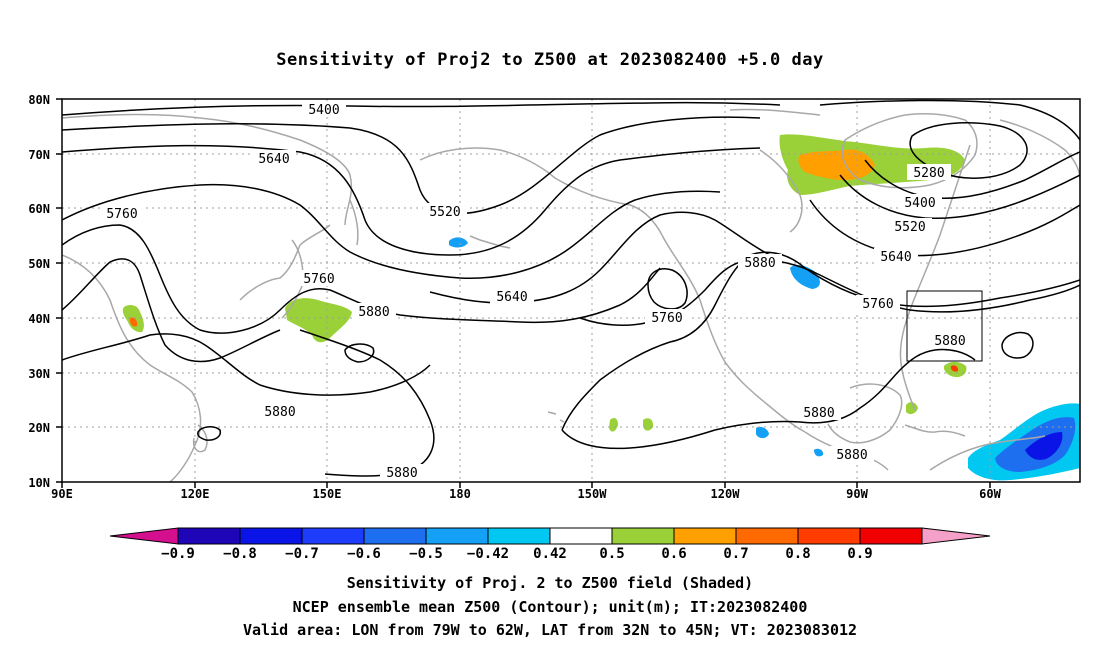 This screenshot has height=650, width=1100. What do you see at coordinates (207, 169) in the screenshot?
I see `coast-north-asia` at bounding box center [207, 169].